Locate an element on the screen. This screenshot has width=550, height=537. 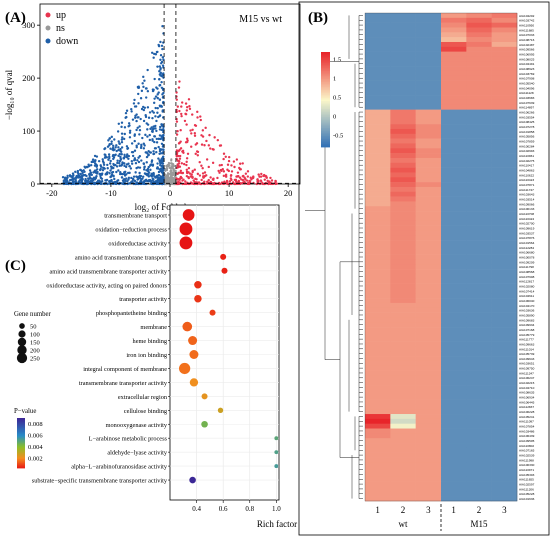
heatmap-row-label: AIA108568 is located at coordinates (527, 272).